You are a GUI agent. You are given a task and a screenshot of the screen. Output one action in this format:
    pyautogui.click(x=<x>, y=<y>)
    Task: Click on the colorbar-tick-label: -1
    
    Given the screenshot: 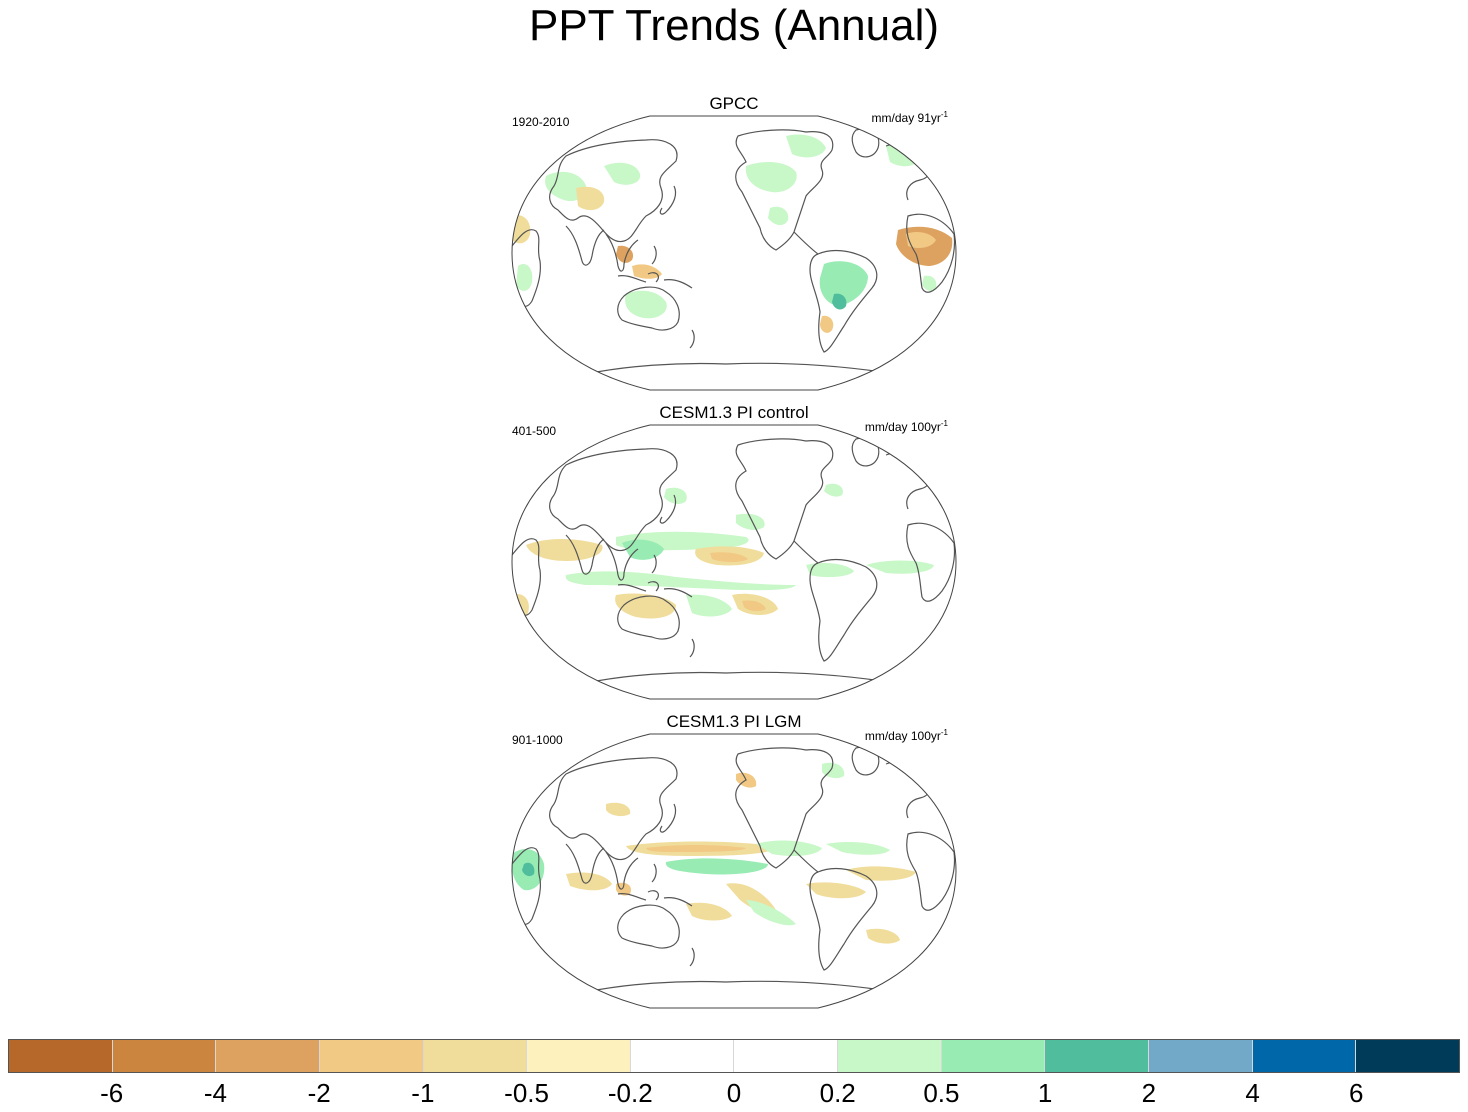 What is the action you would take?
    pyautogui.click(x=423, y=1093)
    